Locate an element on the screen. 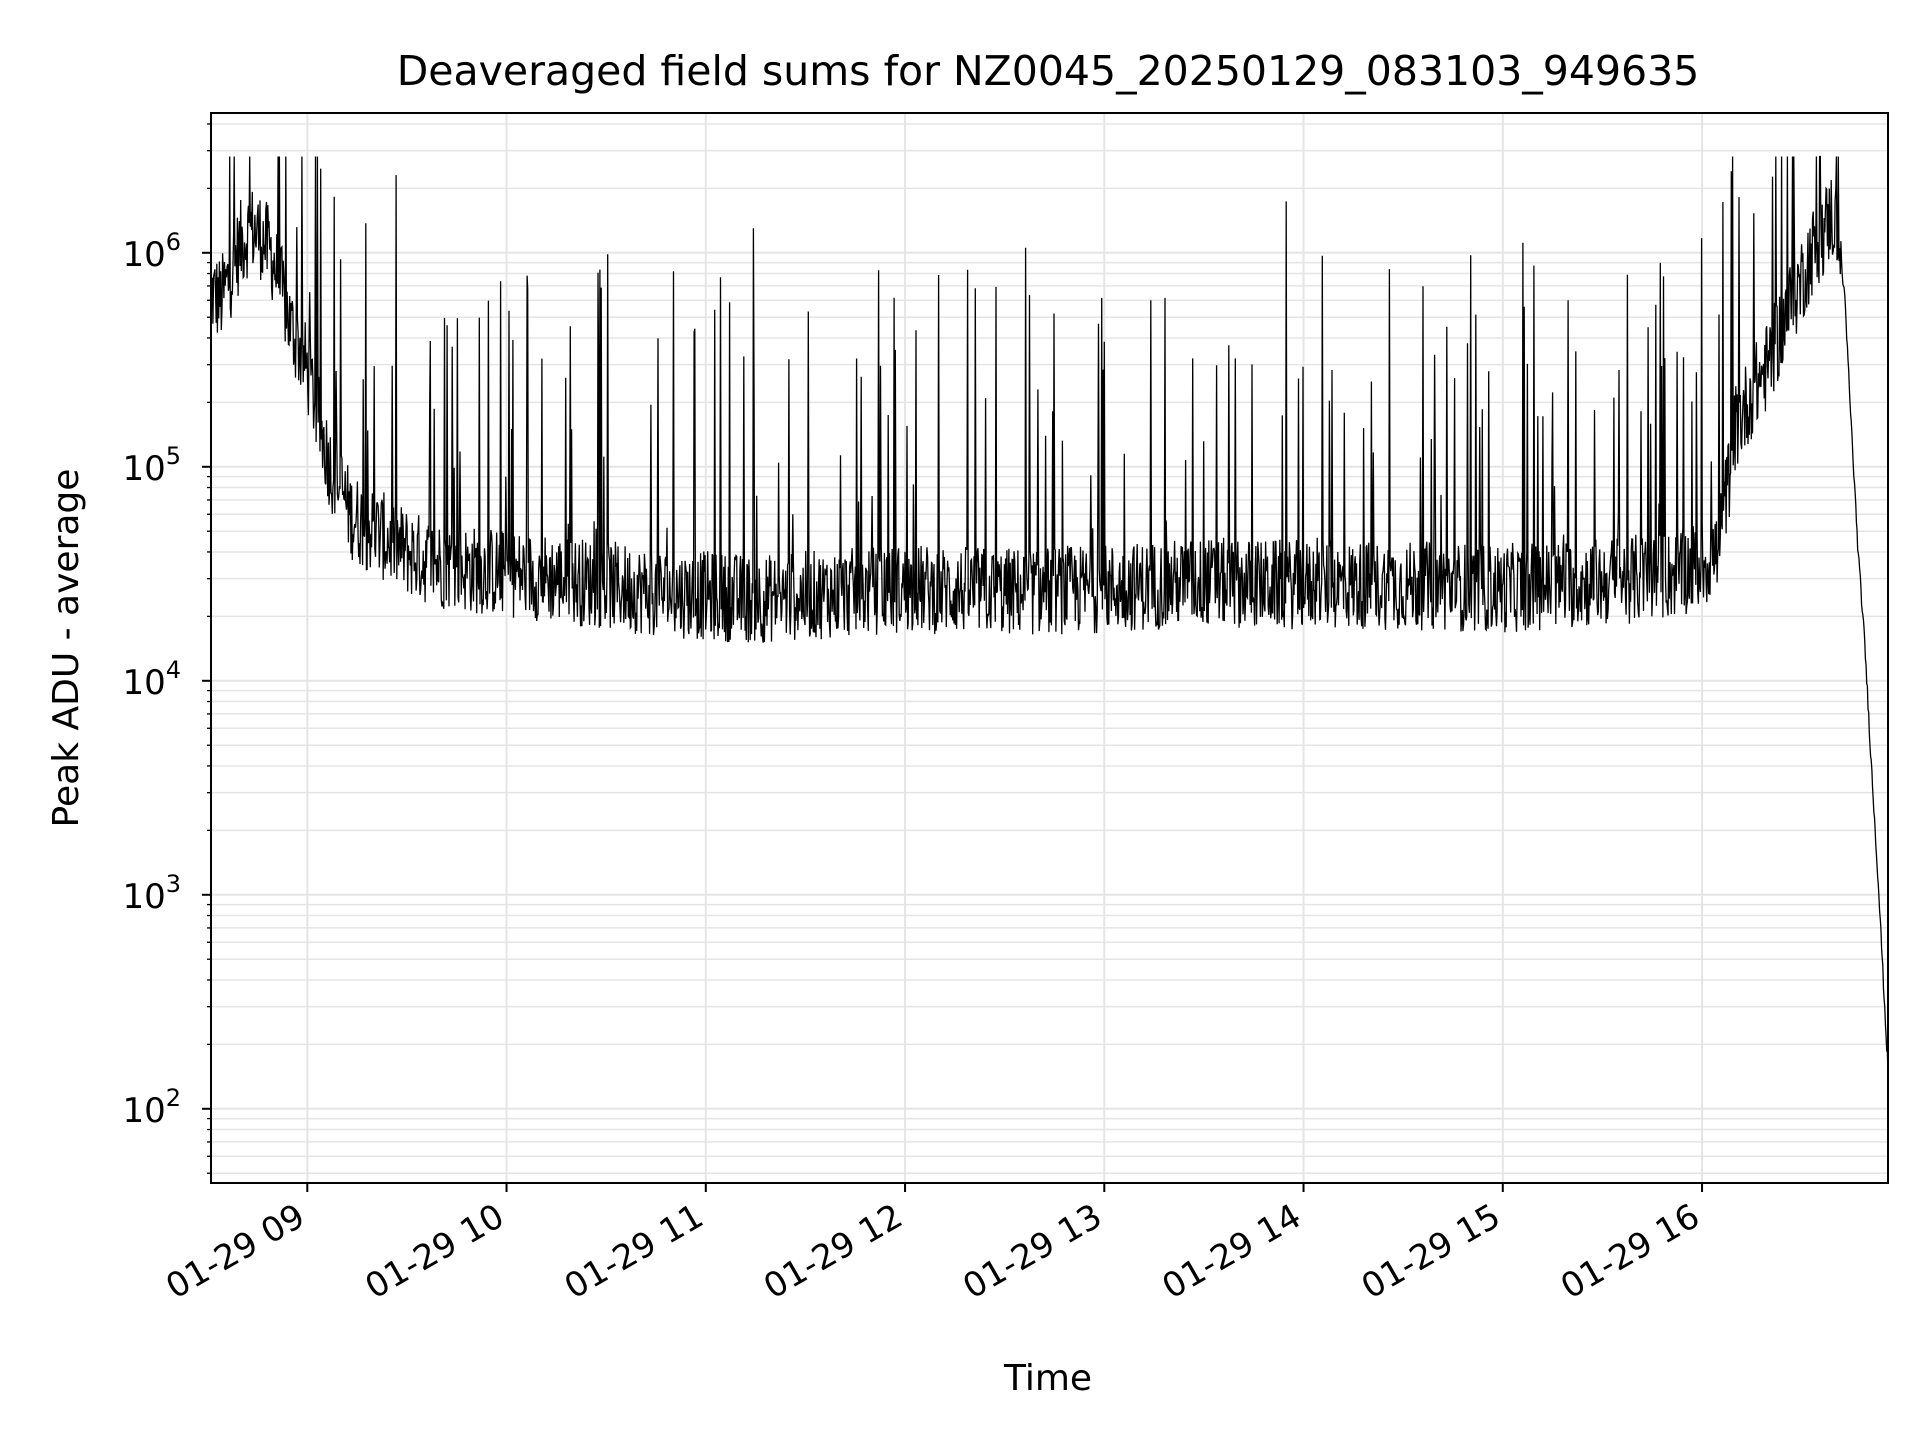  y-tick-label: 10² is located at coordinates (151, 1107).